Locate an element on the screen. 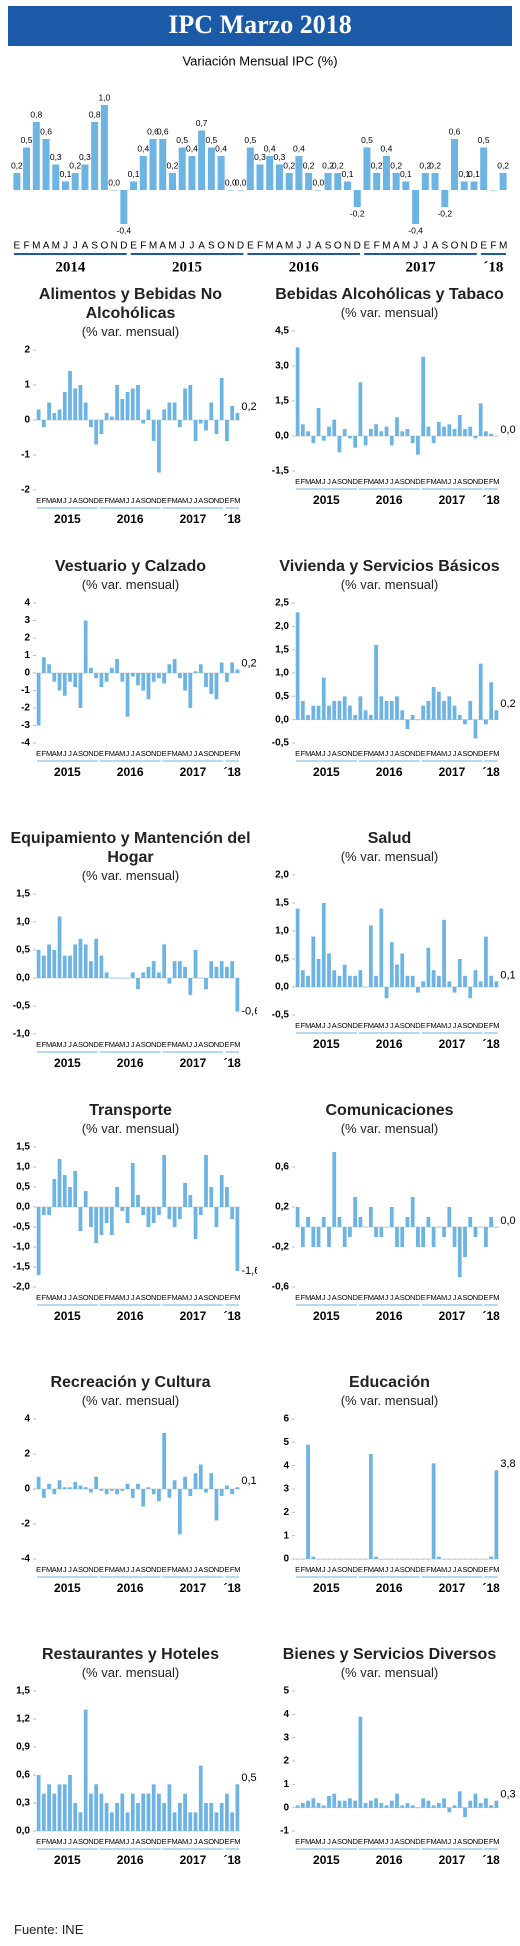 This screenshot has width=520, height=1946. year-label: 2015 is located at coordinates (326, 1316).